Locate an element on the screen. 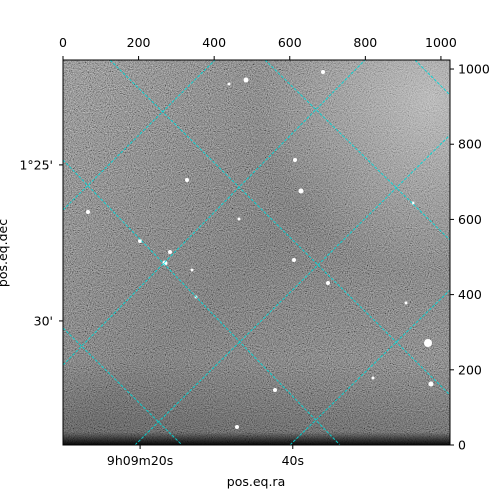 The image size is (500, 500). y-tick-label: 1000 is located at coordinates (474, 69).